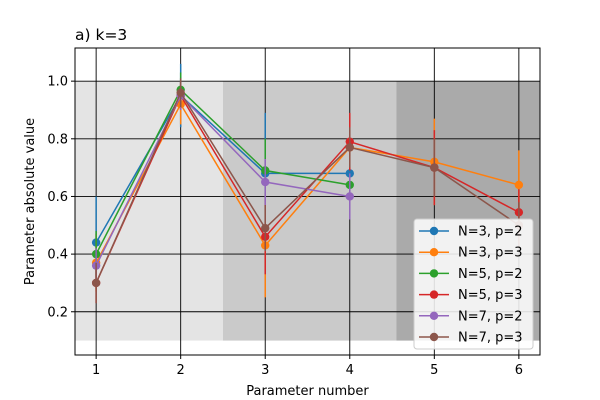  I want to click on legend-entry-1: N=3, p=2, so click(471, 232).